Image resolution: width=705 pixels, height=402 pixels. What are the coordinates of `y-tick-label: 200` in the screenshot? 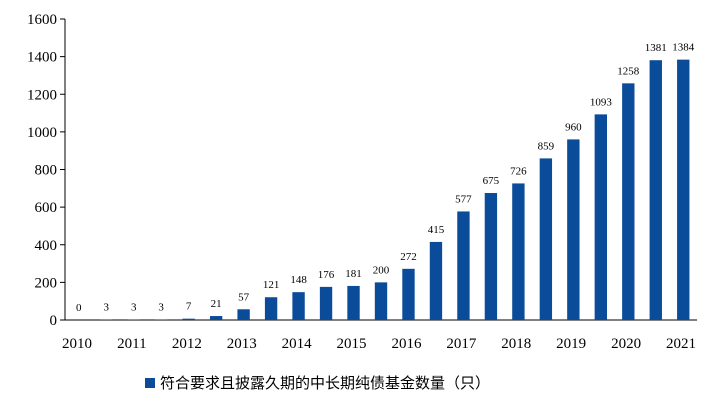 It's located at (46, 283).